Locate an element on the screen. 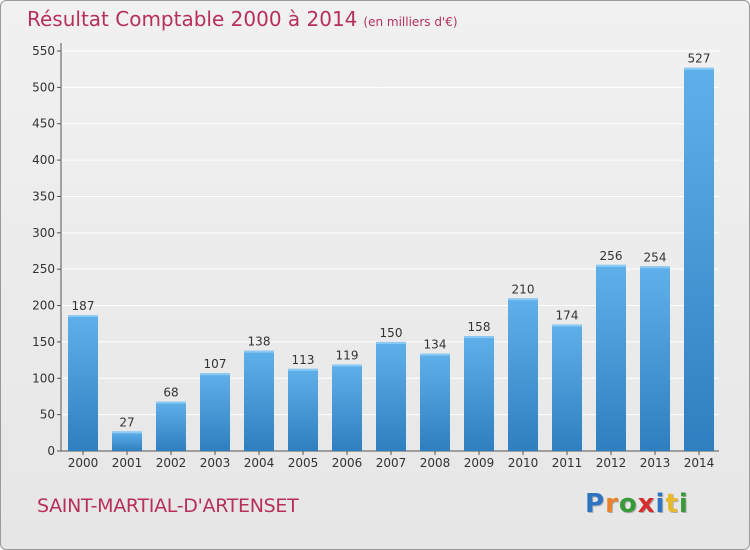 This screenshot has width=750, height=550. x-tick-label: 2013 is located at coordinates (655, 463).